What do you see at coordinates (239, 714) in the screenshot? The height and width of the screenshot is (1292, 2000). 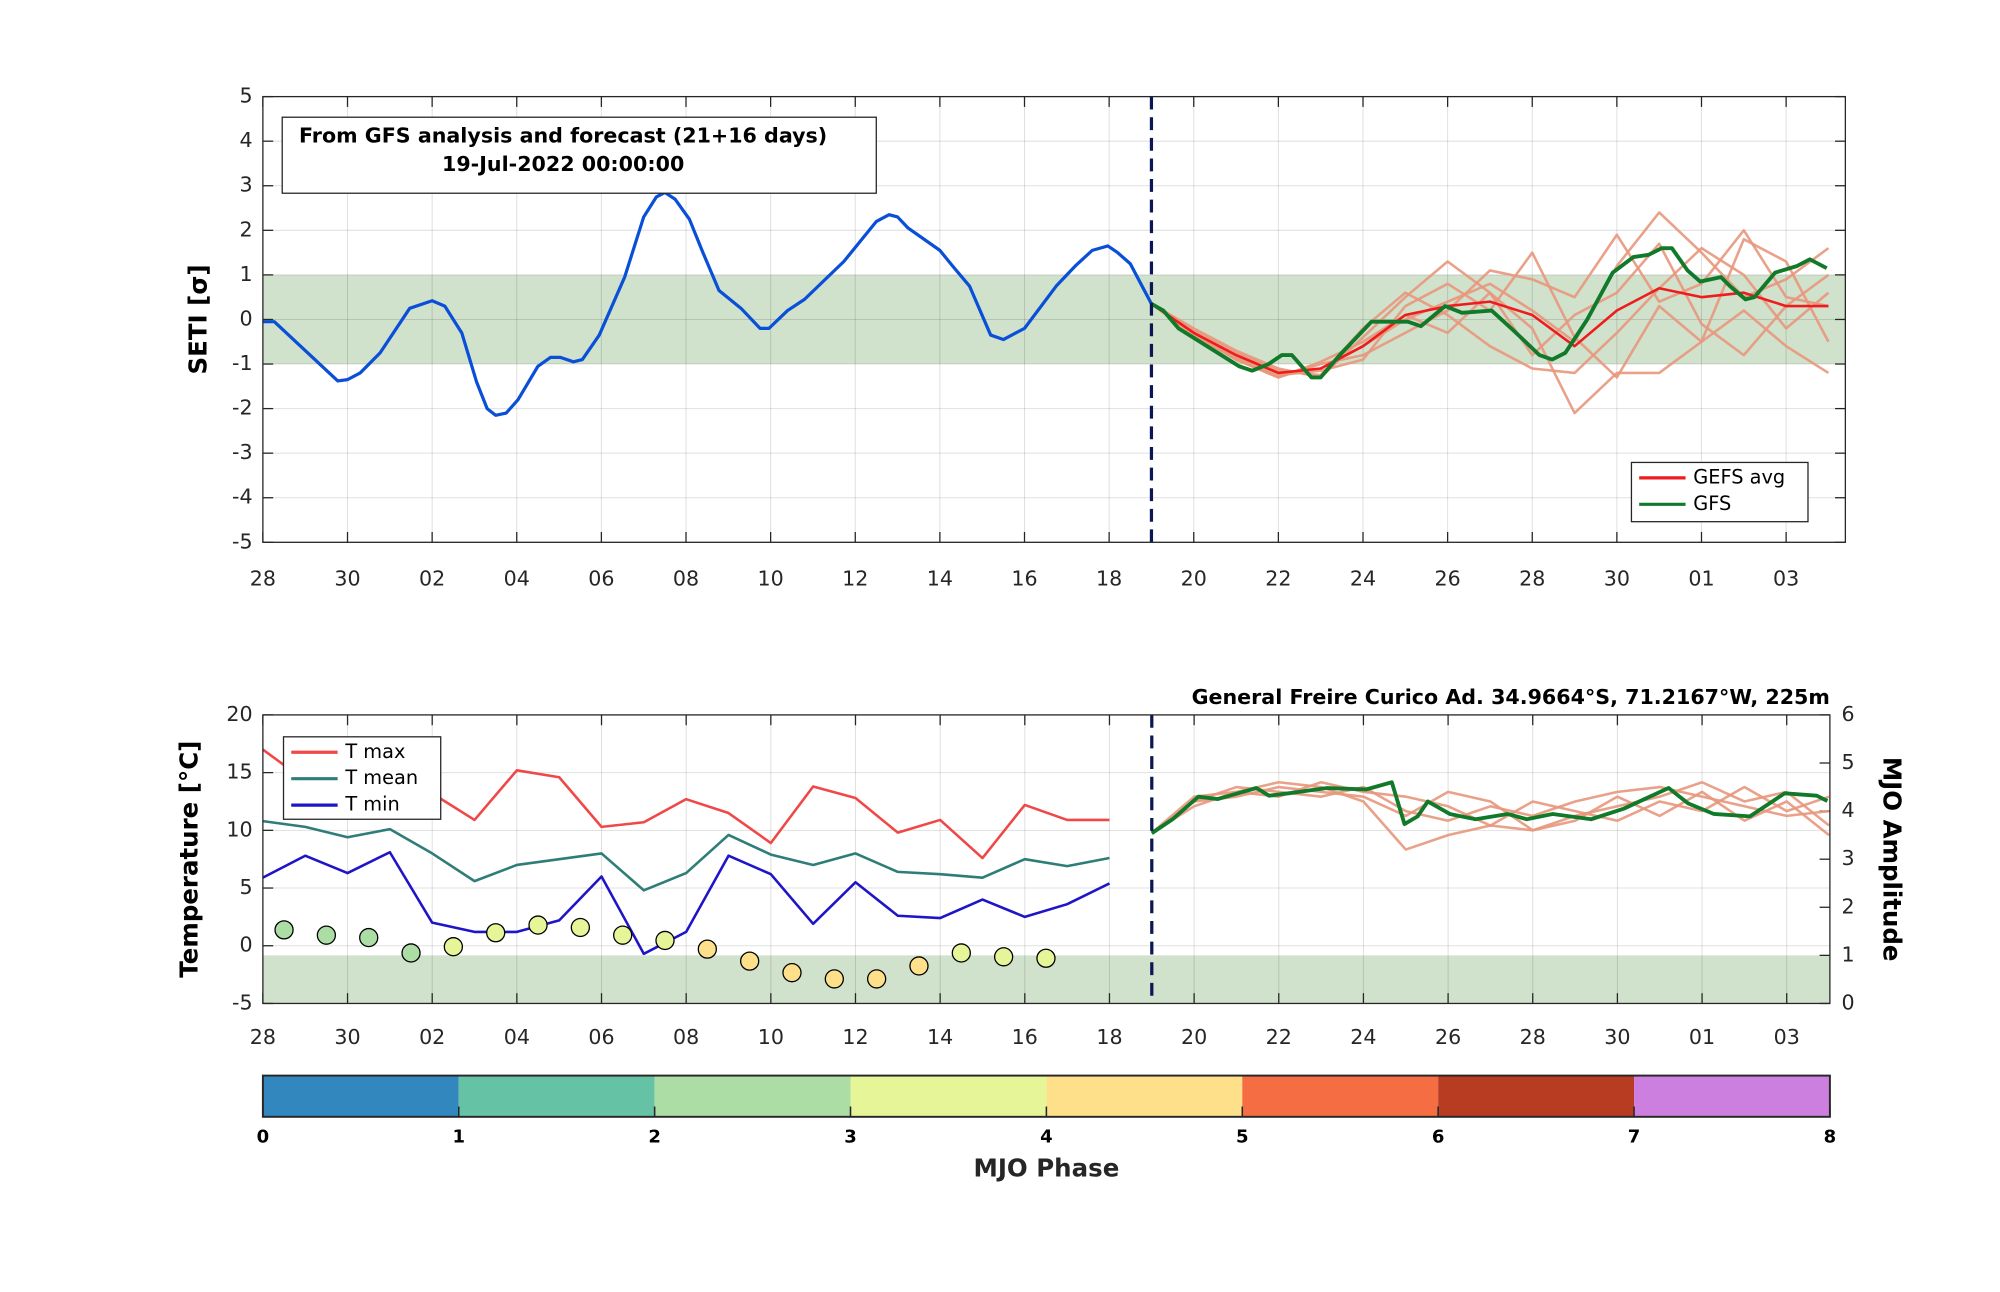 I see `y-tick-label: 20` at bounding box center [239, 714].